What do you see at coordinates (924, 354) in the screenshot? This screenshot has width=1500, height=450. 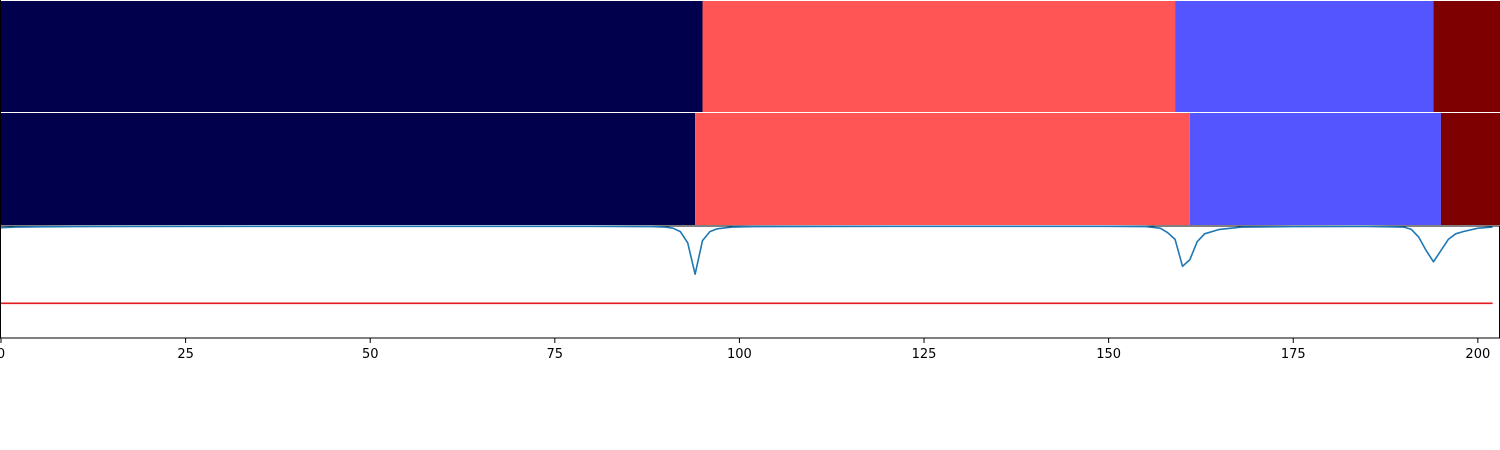 I see `x-tick-label: 125` at bounding box center [924, 354].